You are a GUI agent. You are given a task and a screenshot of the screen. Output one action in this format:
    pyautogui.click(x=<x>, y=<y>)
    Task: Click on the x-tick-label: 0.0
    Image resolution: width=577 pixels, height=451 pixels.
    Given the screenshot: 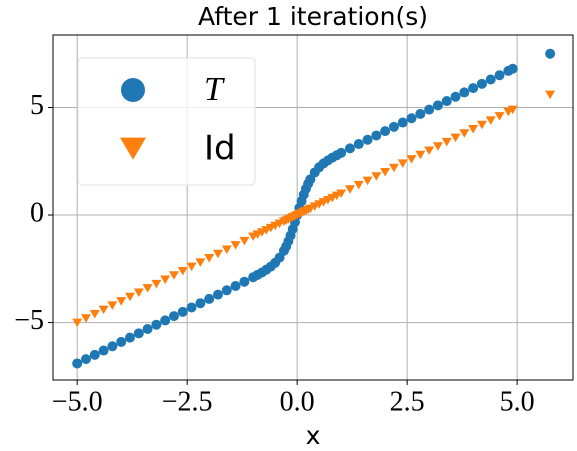 What is the action you would take?
    pyautogui.click(x=297, y=401)
    